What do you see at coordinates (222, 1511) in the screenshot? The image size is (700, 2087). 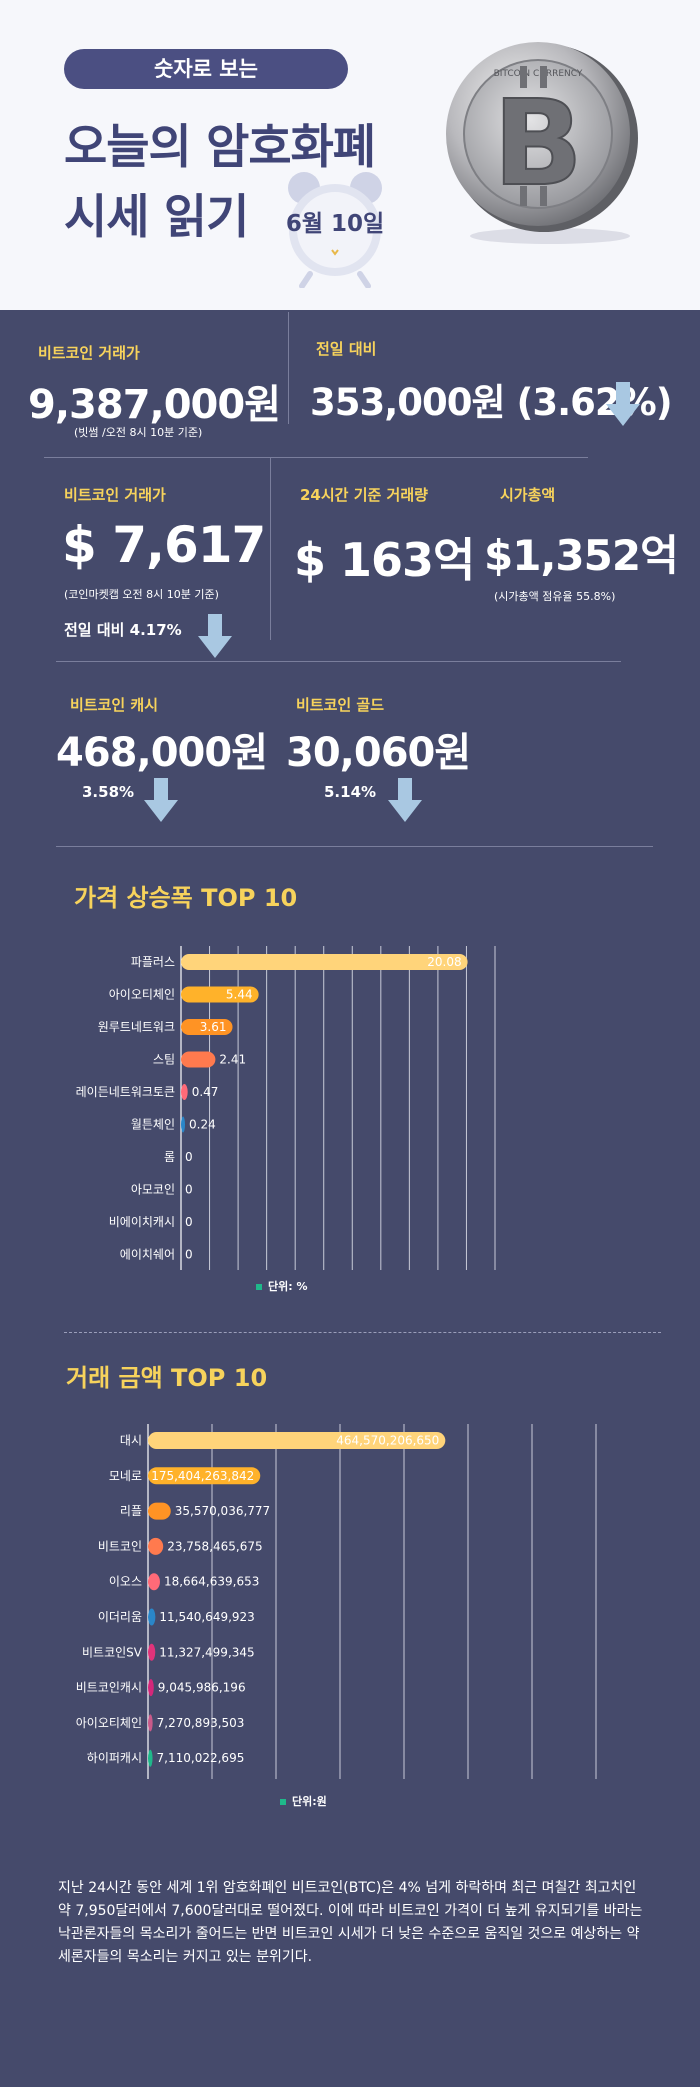 I see `value-label: 35,570,036,777` at bounding box center [222, 1511].